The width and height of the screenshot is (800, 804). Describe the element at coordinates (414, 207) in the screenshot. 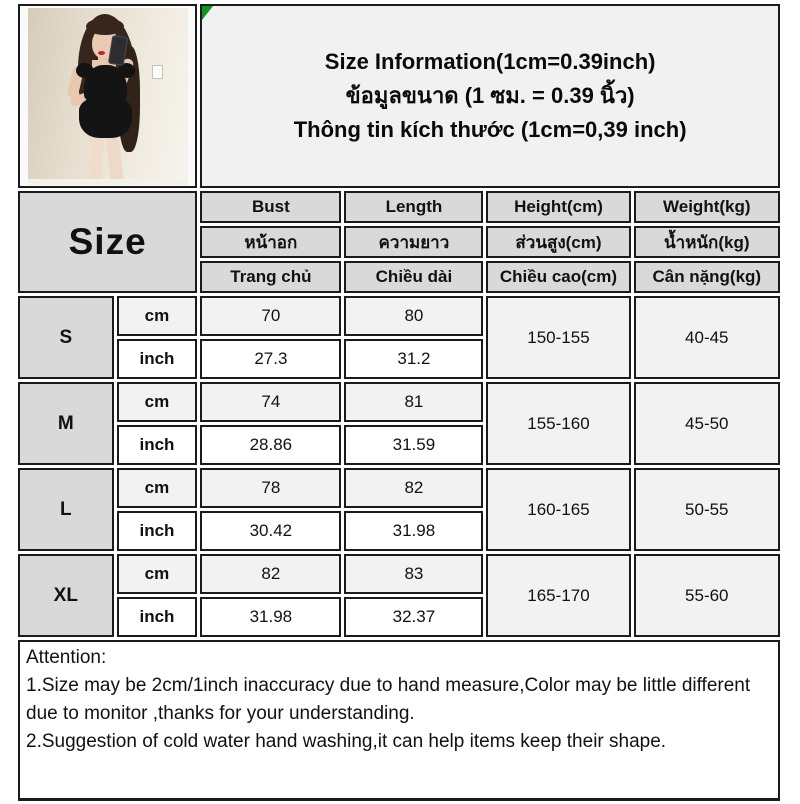

I see `col-header-length-en: Length` at that location.